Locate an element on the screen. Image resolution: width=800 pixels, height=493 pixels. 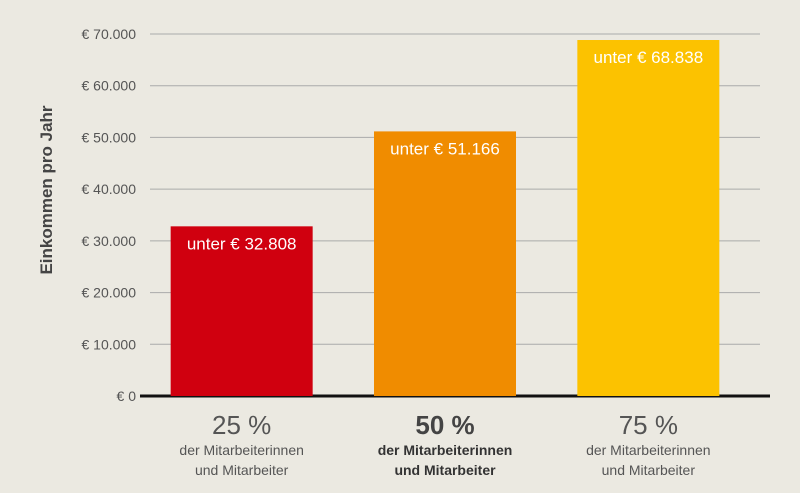
bar-value-label: unter € 32.808 is located at coordinates (242, 243).